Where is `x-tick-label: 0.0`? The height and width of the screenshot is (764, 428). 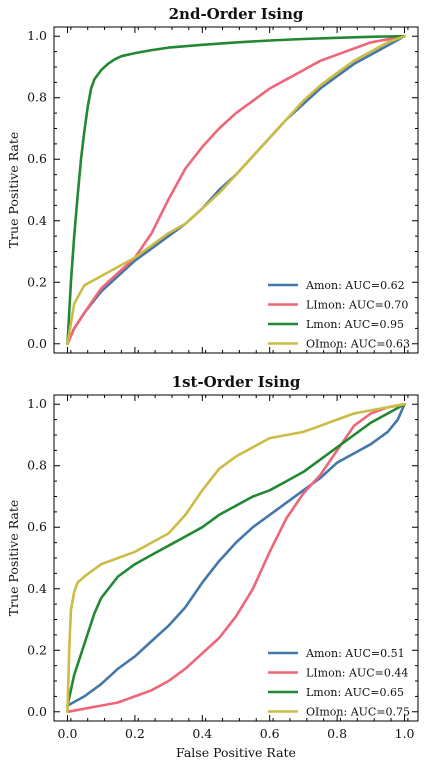
x-tick-label: 0.0 is located at coordinates (68, 733).